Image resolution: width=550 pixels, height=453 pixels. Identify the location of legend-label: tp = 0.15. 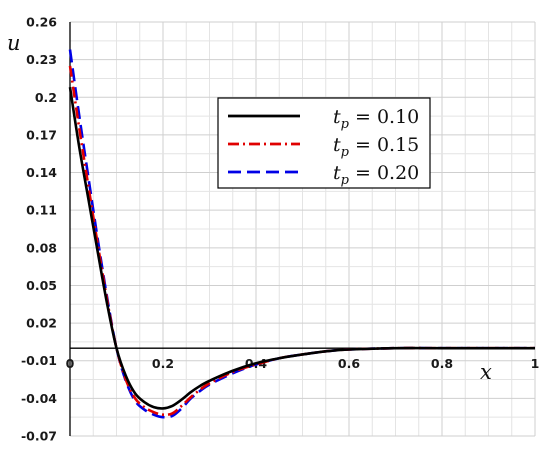
(376, 147).